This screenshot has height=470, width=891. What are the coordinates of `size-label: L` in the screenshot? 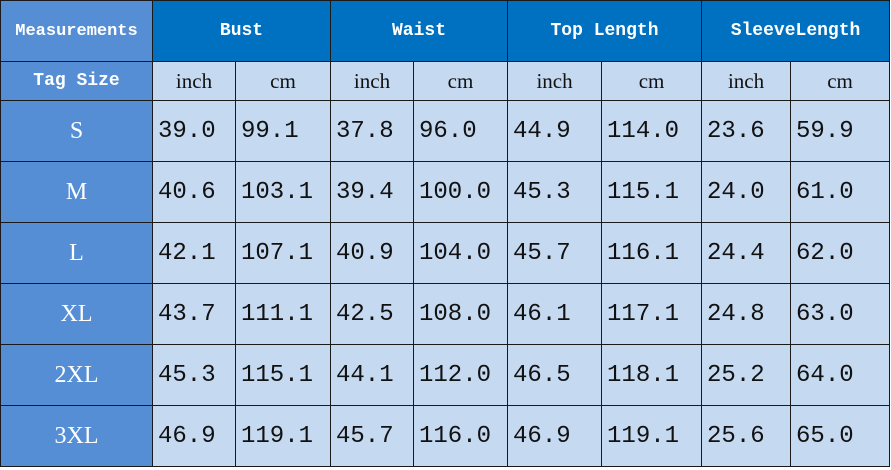 It's located at (76, 253).